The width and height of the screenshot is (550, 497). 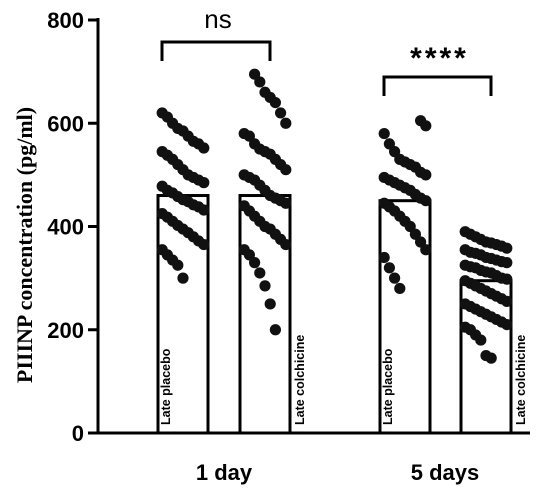 I want to click on y-axis: 0 200 400 600 800, so click(x=73, y=227).